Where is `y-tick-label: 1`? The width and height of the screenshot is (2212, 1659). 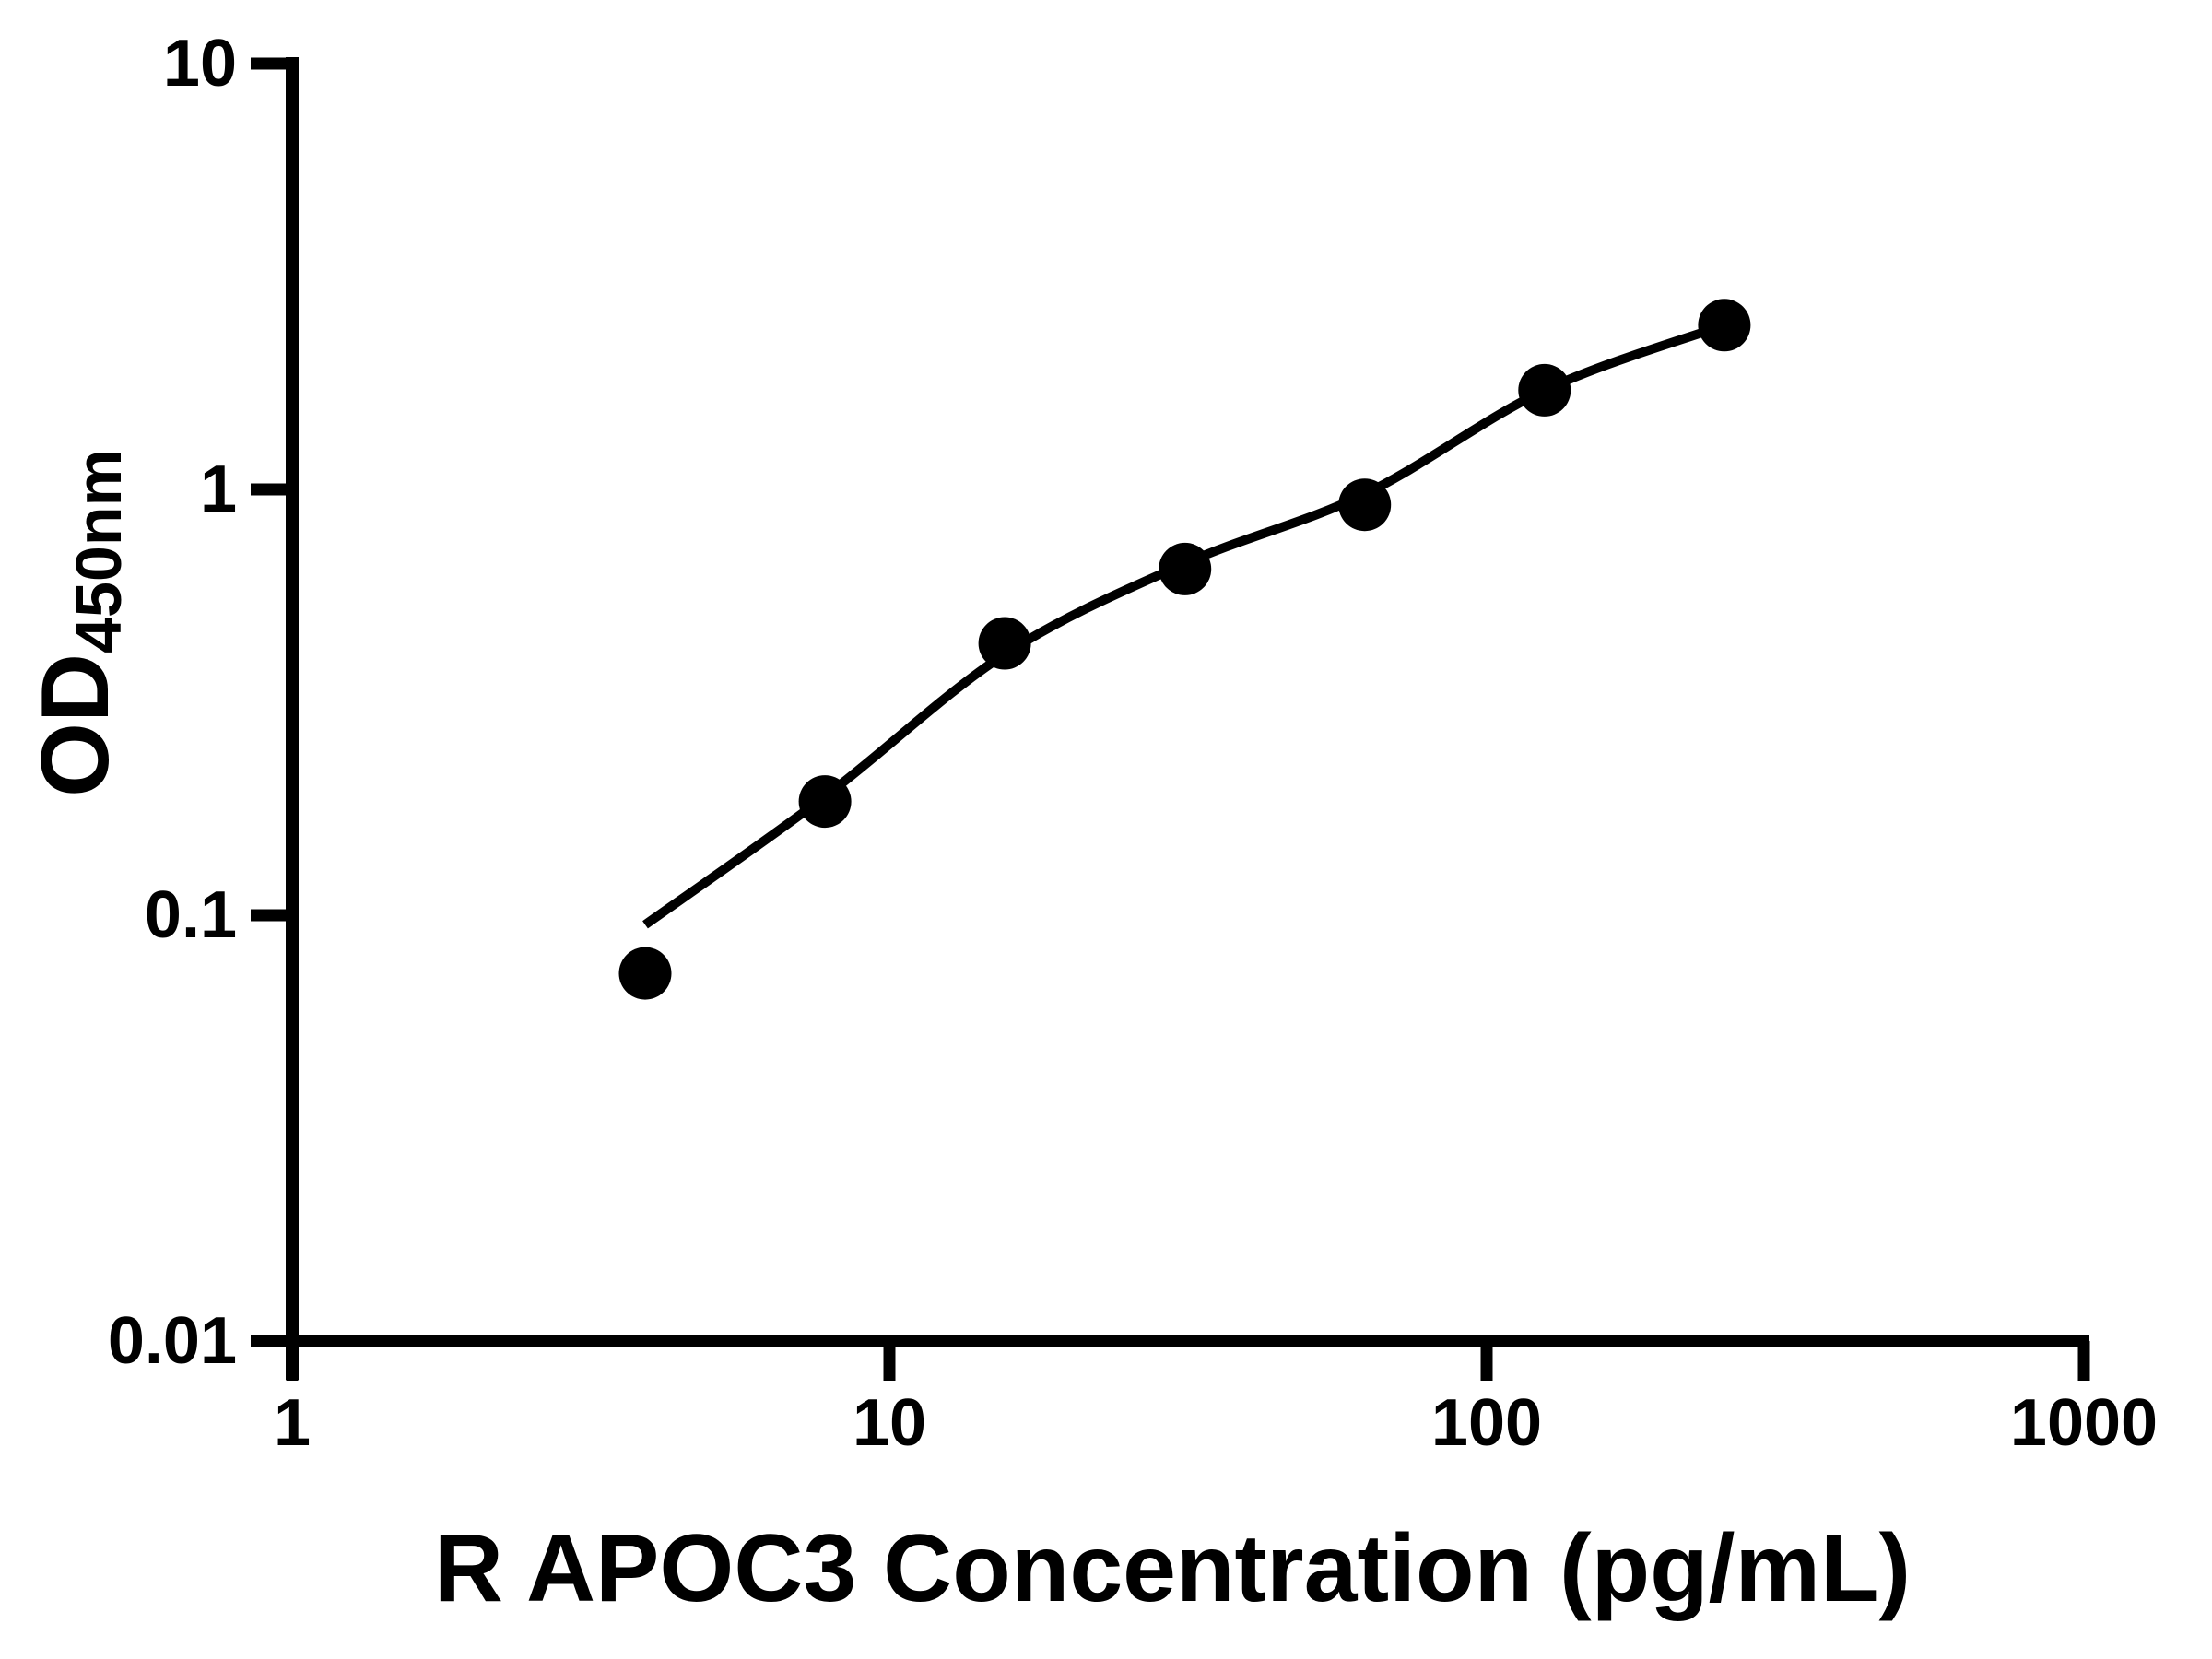 y-tick-label: 1 is located at coordinates (218, 489).